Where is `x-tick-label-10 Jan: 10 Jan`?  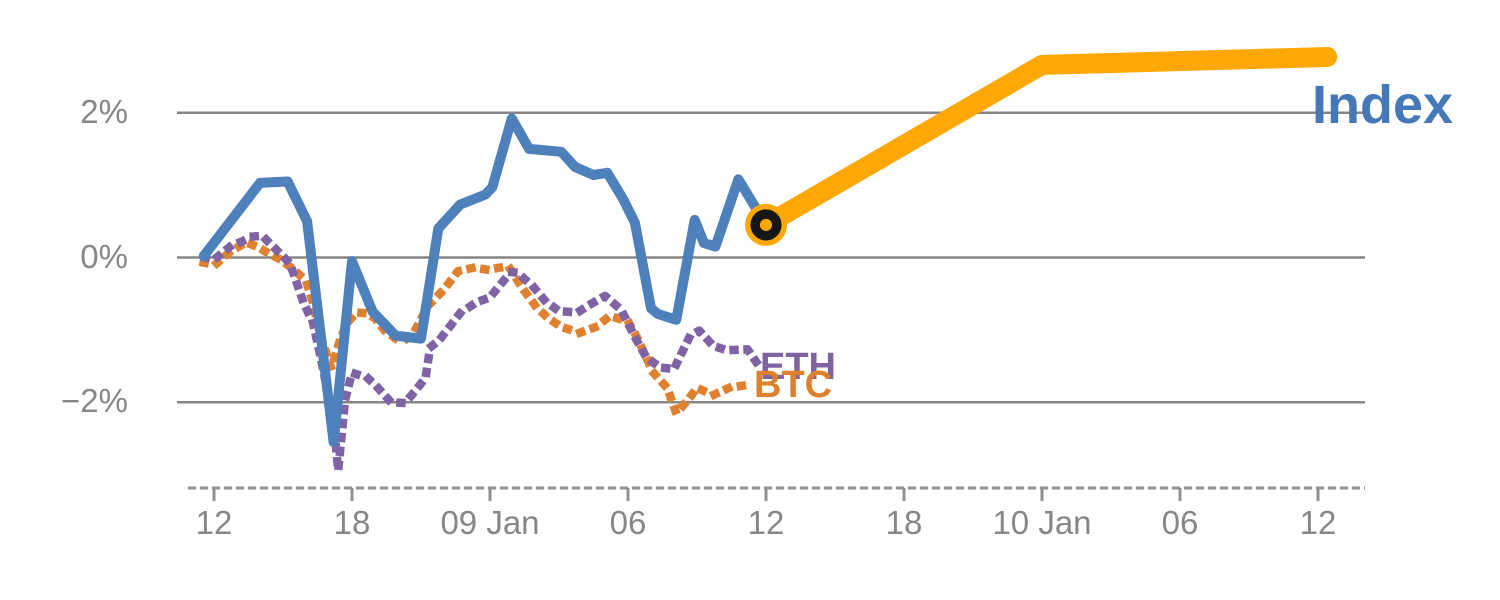 x-tick-label-10 Jan: 10 Jan is located at coordinates (1042, 522).